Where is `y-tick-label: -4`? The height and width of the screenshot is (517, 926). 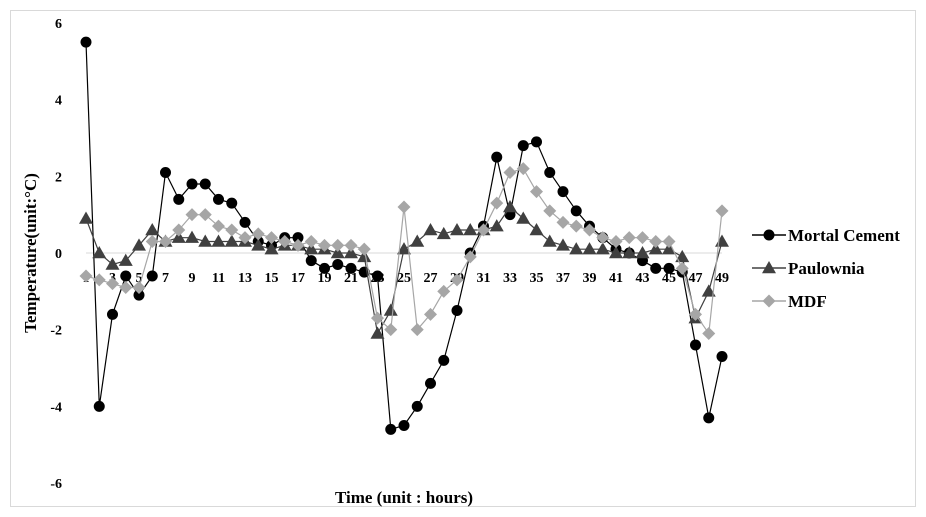
y-tick-label: -4 is located at coordinates (56, 407).